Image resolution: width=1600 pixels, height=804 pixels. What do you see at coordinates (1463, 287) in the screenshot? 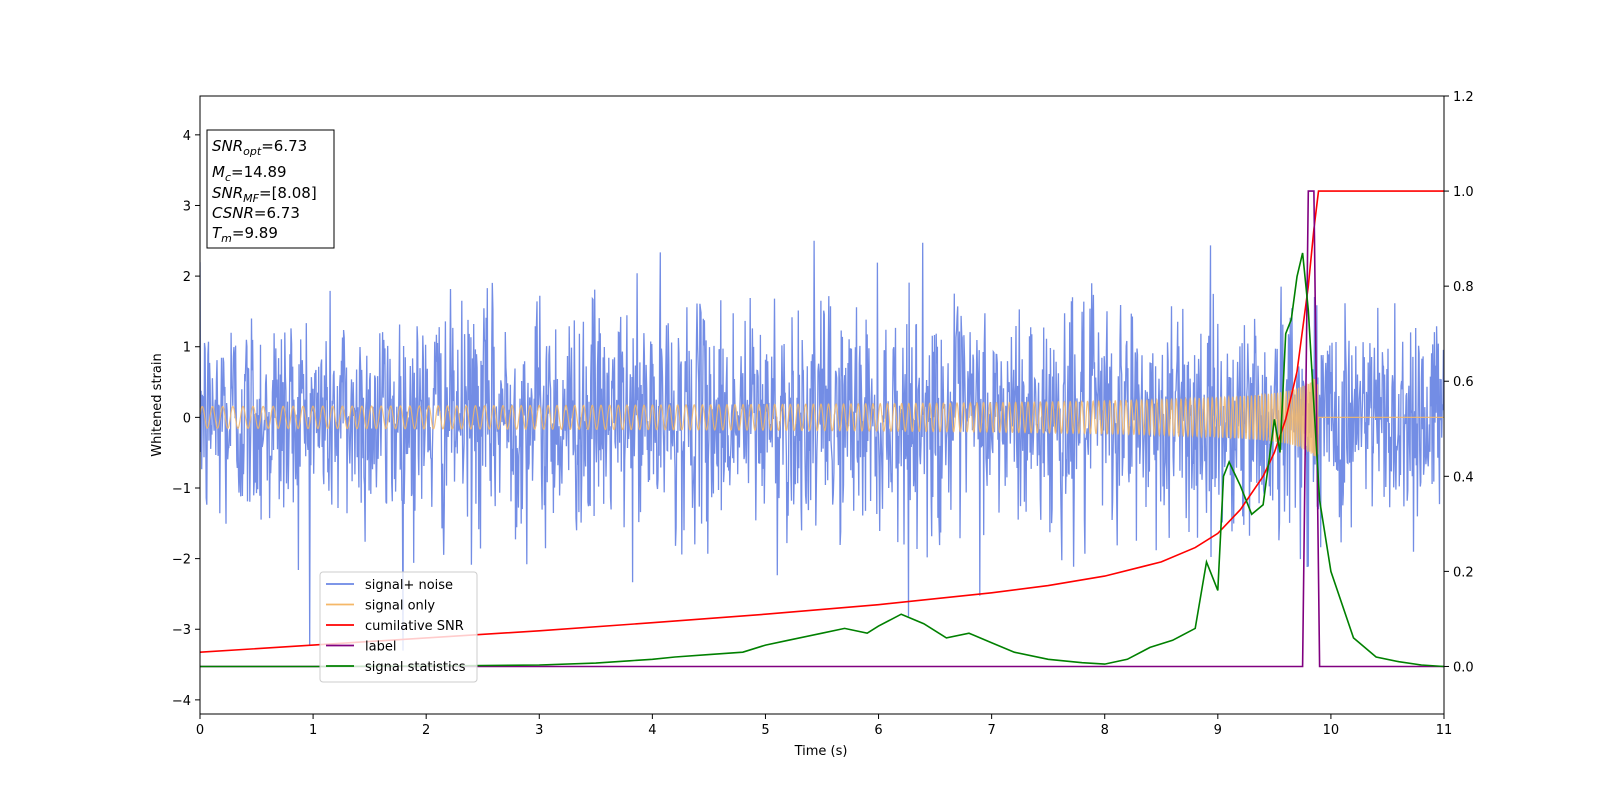
I see `y2-tick-label: 0.8` at bounding box center [1463, 287].